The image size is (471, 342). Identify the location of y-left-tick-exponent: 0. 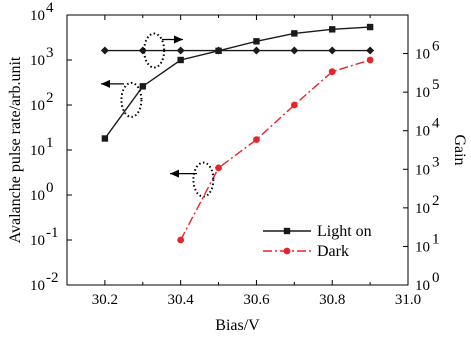
(50, 188).